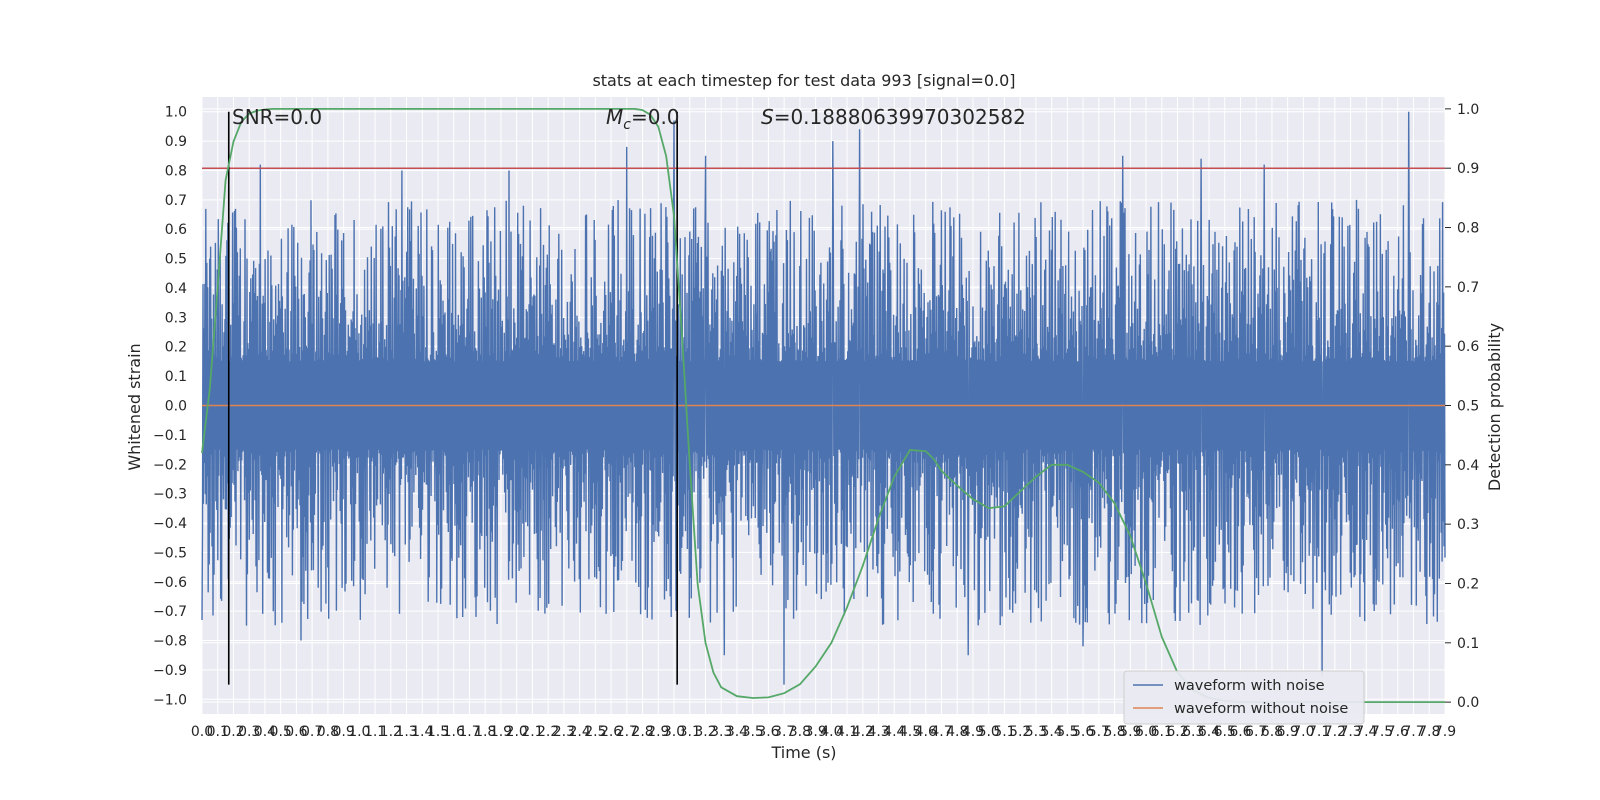  I want to click on x-tick-label: 2.1, so click(532, 732).